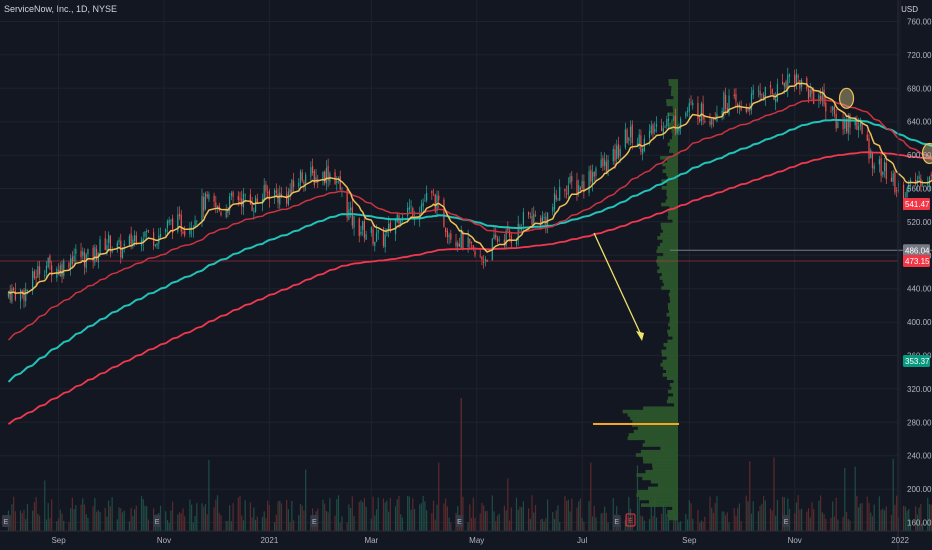 The height and width of the screenshot is (550, 932). I want to click on symbol-title: ServiceNow, Inc., 1D, NYSE, so click(61, 9).